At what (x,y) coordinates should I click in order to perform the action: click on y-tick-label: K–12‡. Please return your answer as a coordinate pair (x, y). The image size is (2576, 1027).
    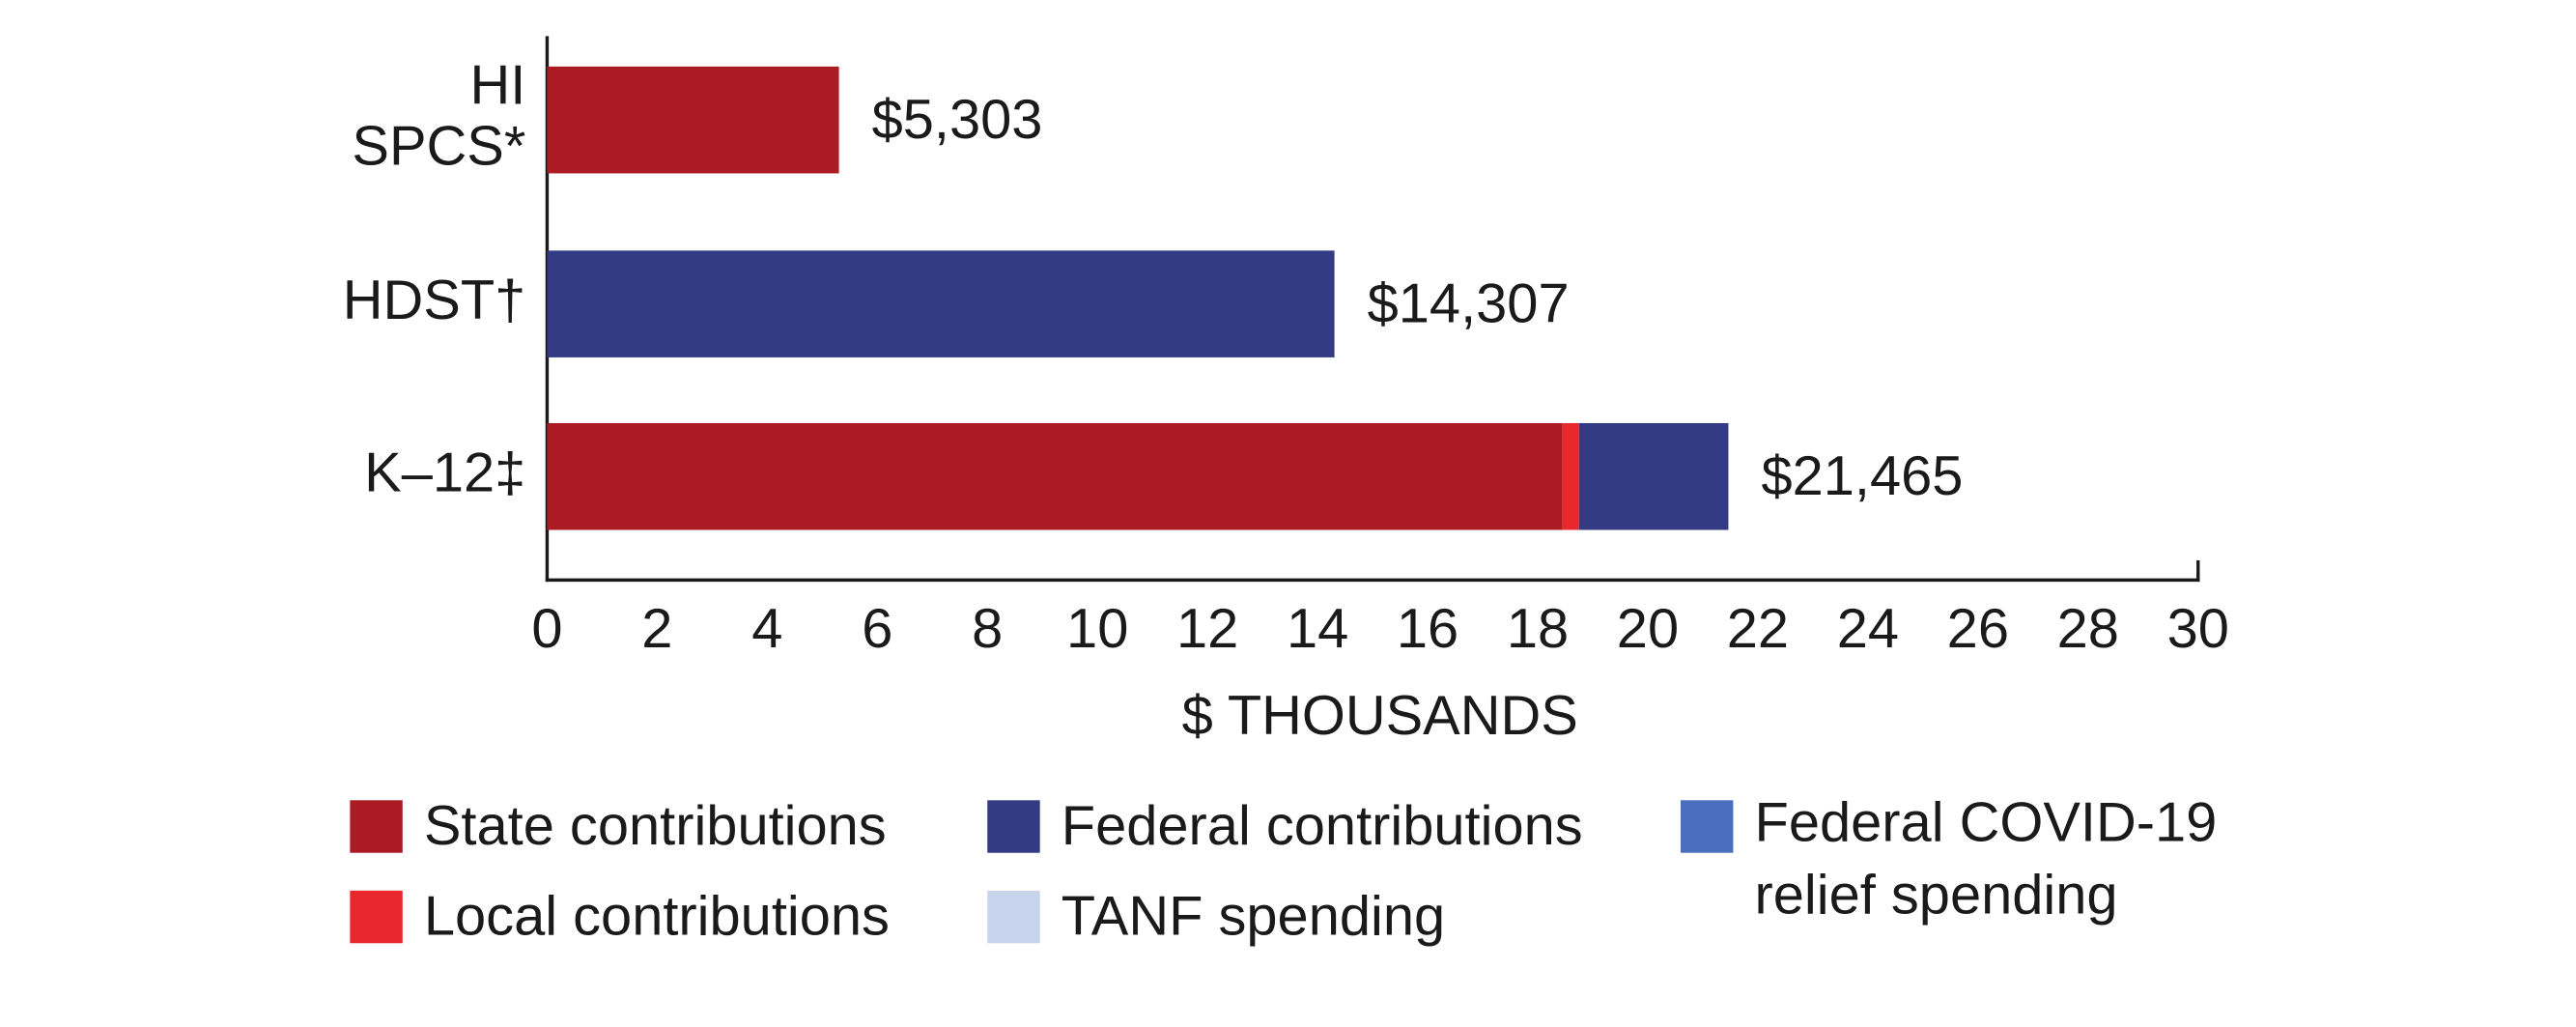
    Looking at the image, I should click on (444, 473).